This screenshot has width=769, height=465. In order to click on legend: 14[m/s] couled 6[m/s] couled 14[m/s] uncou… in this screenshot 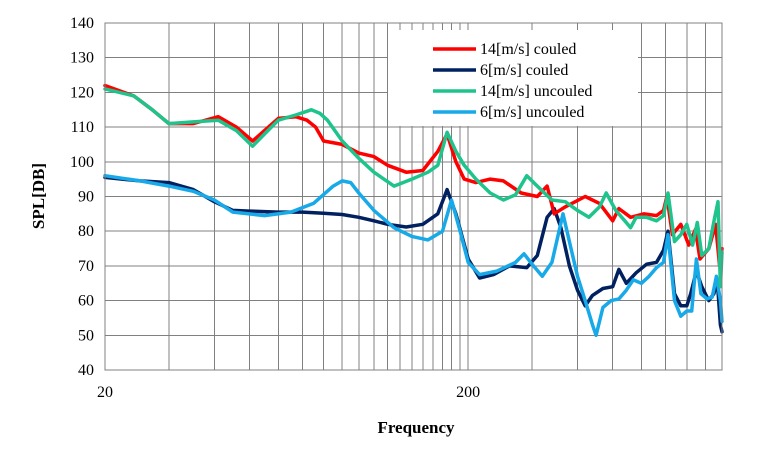, I will do `click(512, 81)`.